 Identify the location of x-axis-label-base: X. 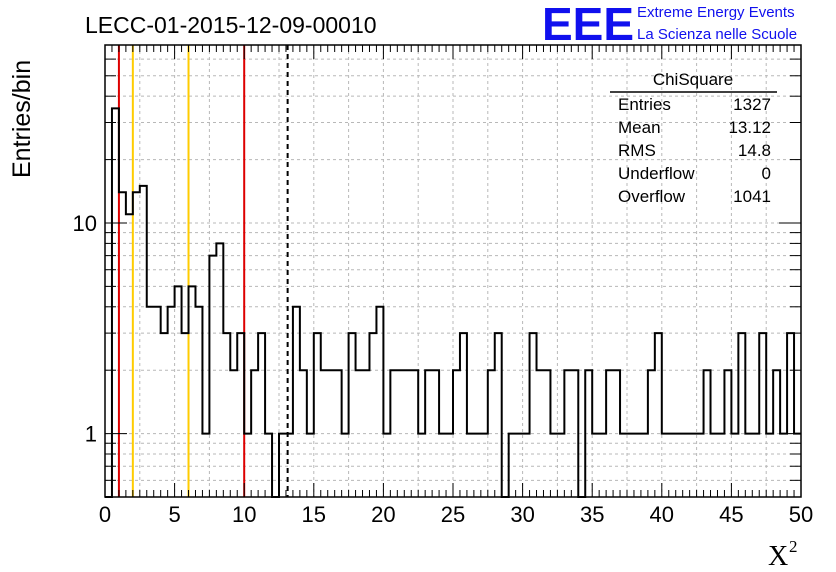
(778, 556).